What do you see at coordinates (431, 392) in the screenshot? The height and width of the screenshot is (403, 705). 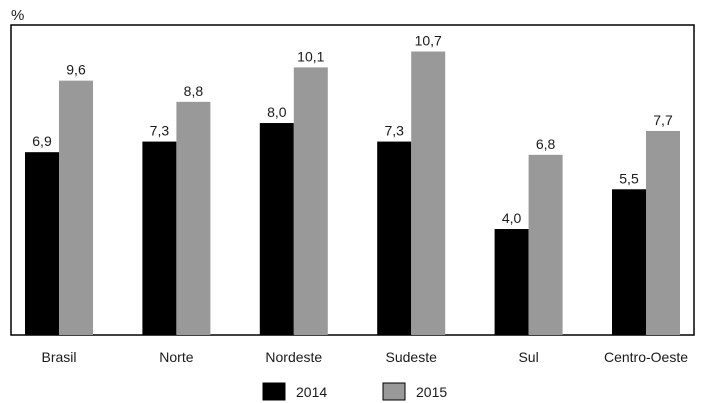 I see `legend-label-2015: 2015` at bounding box center [431, 392].